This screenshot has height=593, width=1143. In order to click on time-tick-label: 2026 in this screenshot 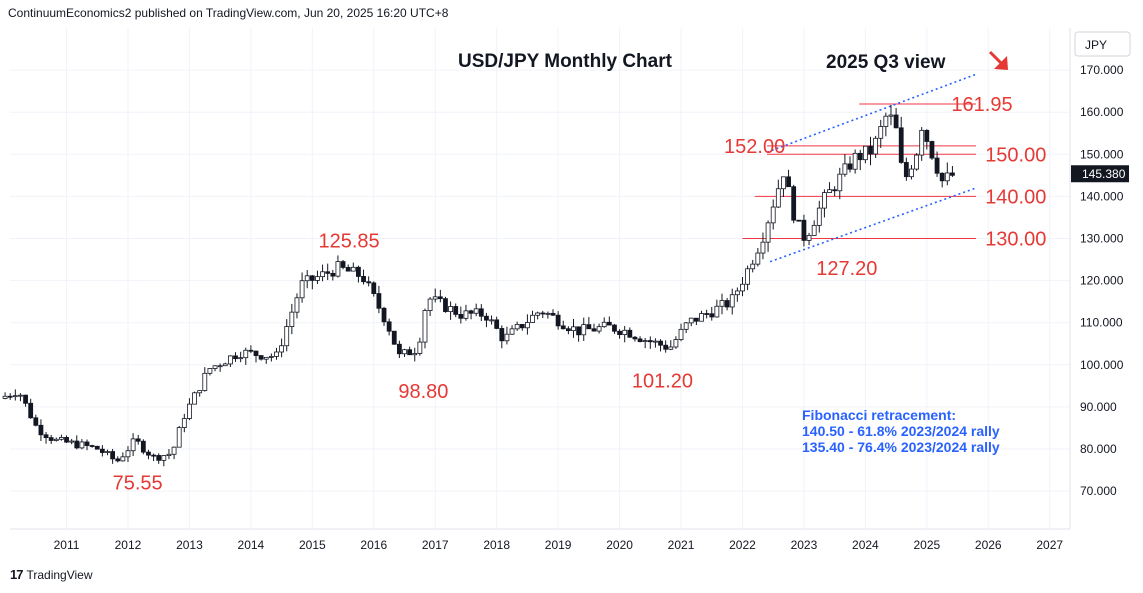, I will do `click(988, 545)`.